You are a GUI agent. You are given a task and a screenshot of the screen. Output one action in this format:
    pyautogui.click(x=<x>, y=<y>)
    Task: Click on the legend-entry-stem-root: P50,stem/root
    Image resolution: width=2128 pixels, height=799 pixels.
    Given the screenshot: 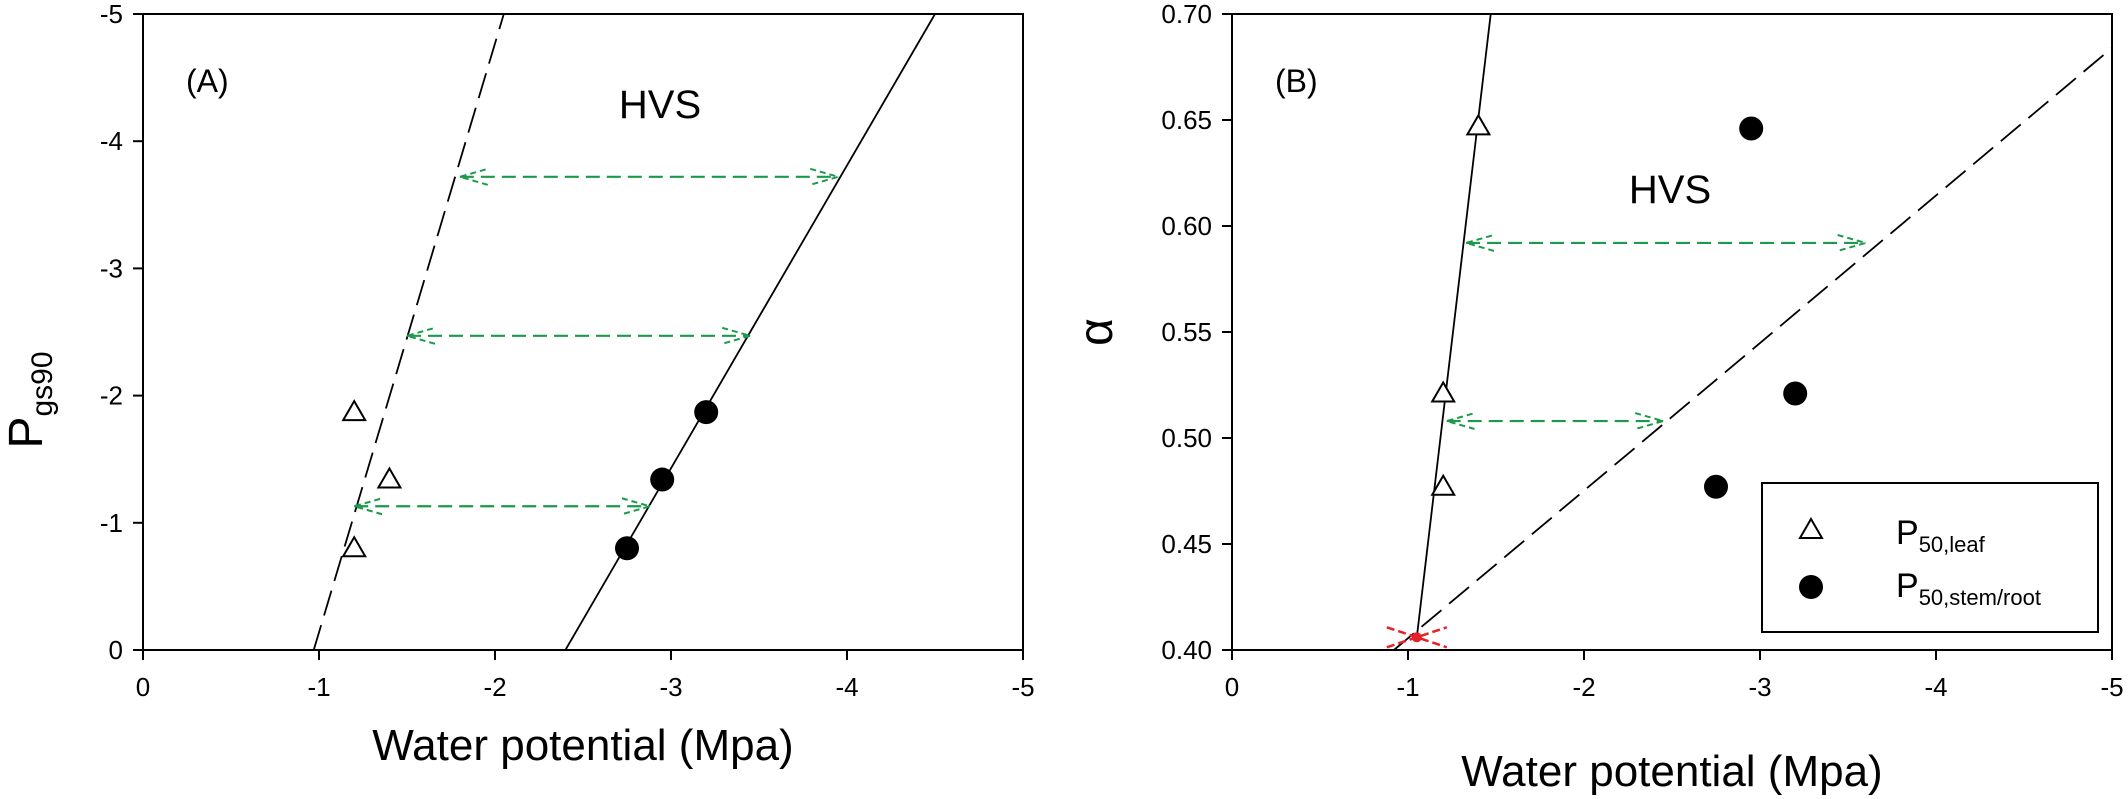 What is the action you would take?
    pyautogui.click(x=1968, y=588)
    